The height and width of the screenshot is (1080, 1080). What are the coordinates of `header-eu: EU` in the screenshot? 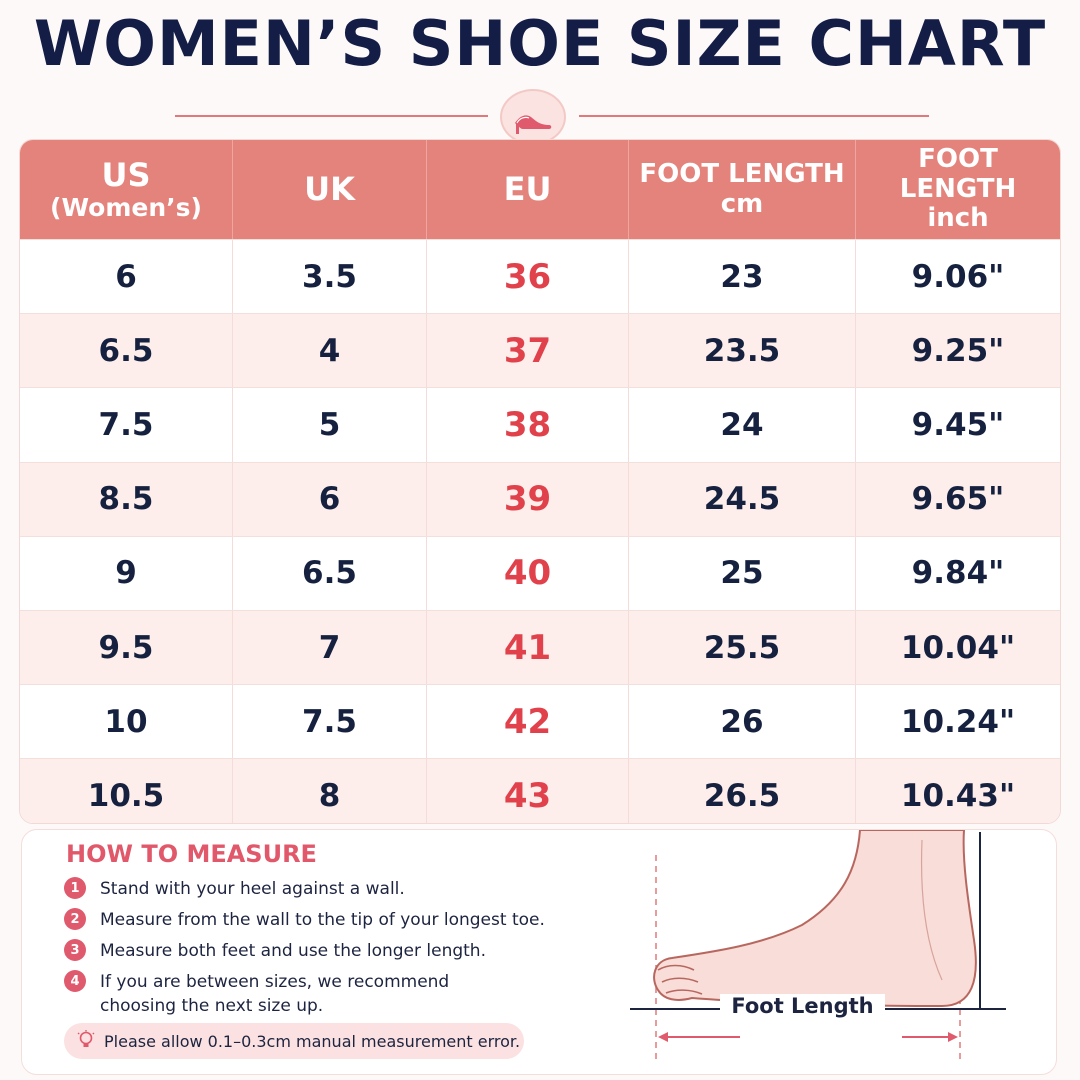 It's located at (528, 189).